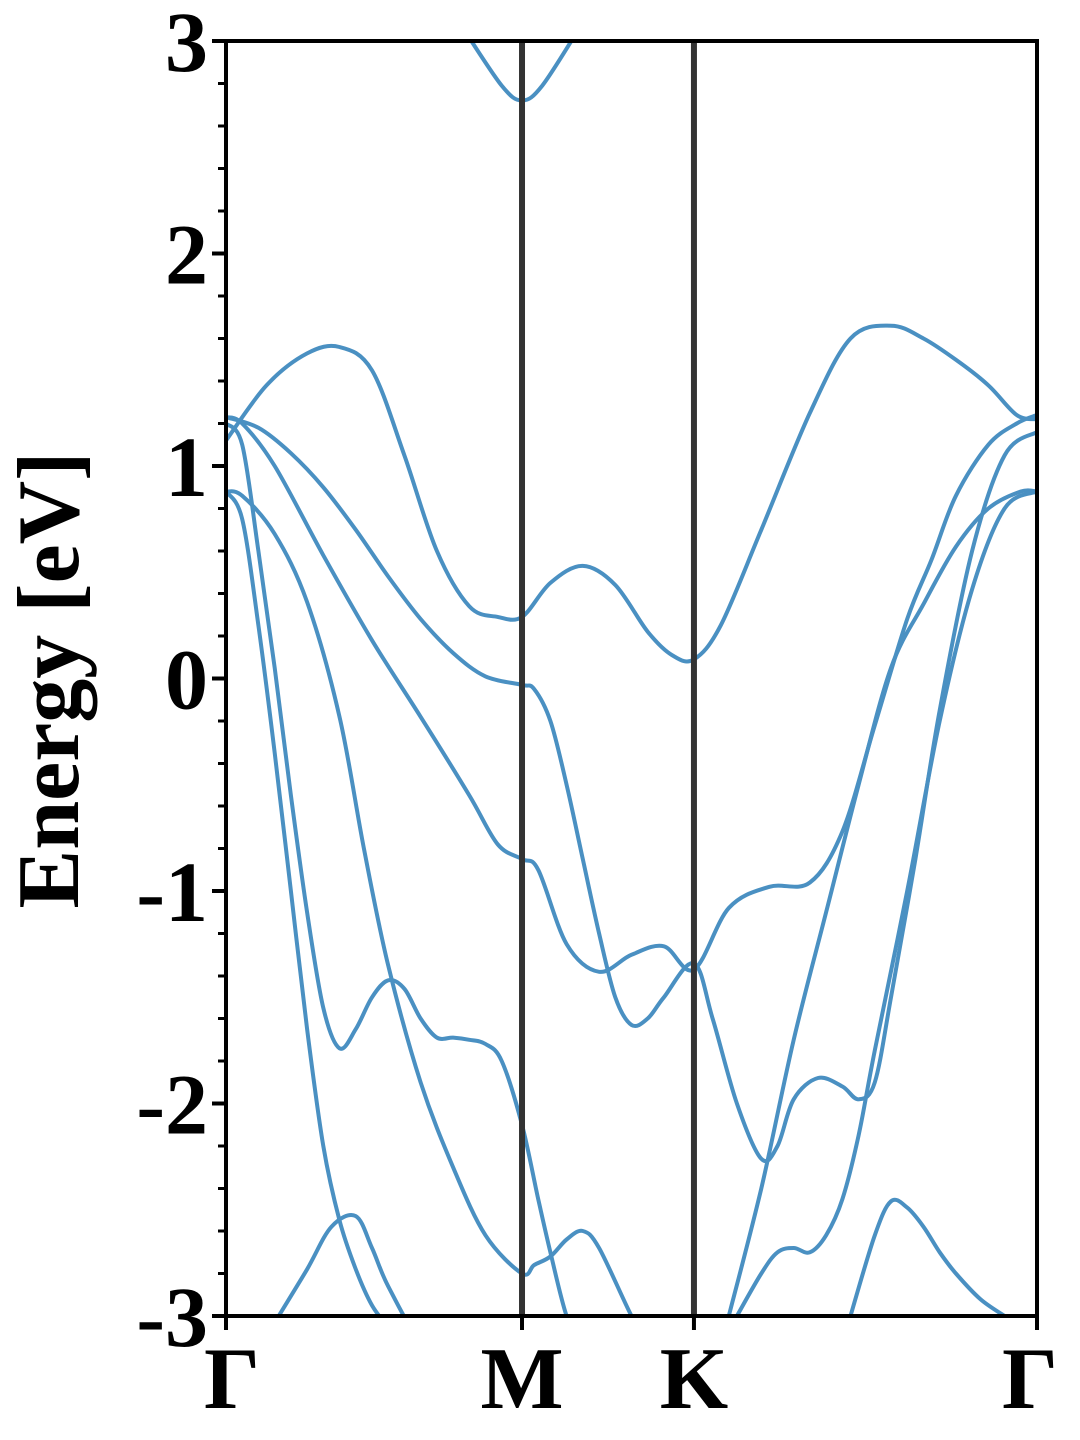  What do you see at coordinates (186, 680) in the screenshot?
I see `y-tick-label: 0` at bounding box center [186, 680].